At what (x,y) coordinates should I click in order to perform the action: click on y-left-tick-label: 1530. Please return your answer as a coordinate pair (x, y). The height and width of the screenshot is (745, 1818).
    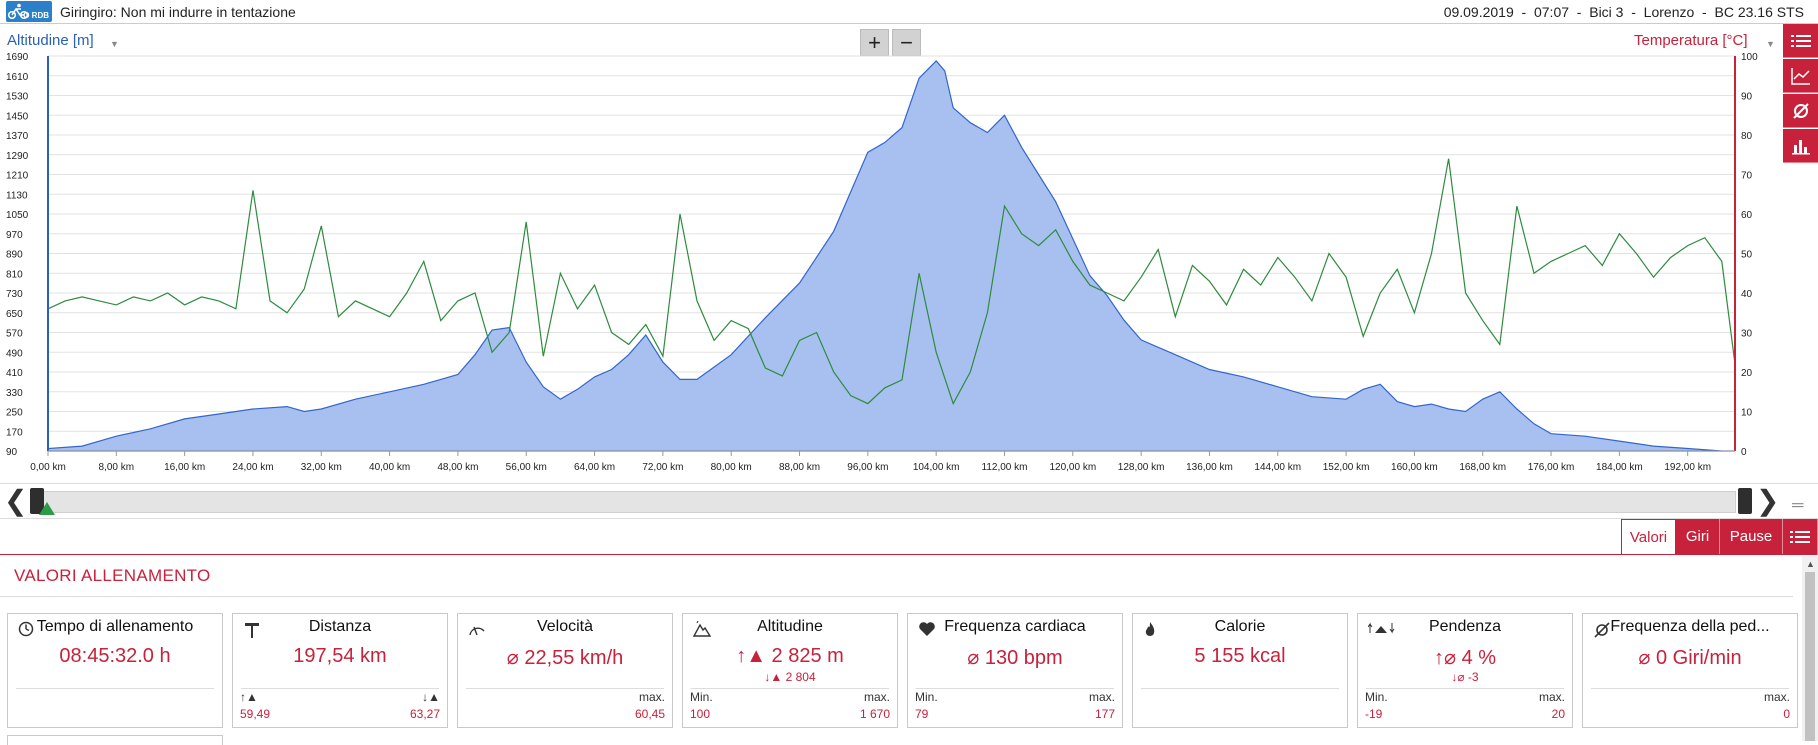
    Looking at the image, I should click on (17, 97).